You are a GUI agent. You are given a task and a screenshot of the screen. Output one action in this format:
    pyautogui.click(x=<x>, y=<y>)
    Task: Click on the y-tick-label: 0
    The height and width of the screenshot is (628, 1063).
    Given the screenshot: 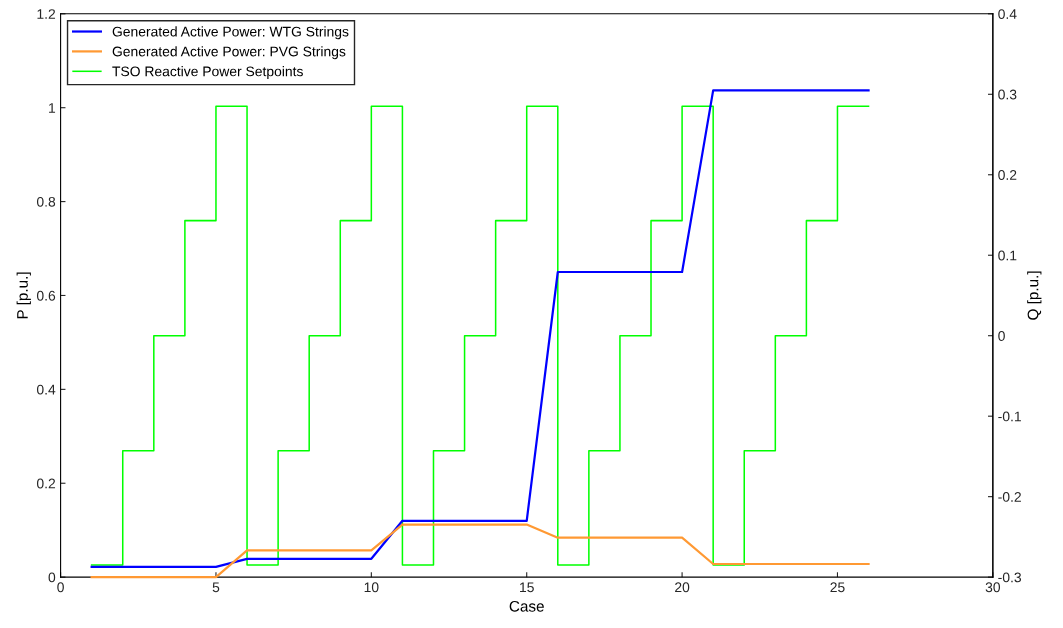 What is the action you would take?
    pyautogui.click(x=52, y=577)
    